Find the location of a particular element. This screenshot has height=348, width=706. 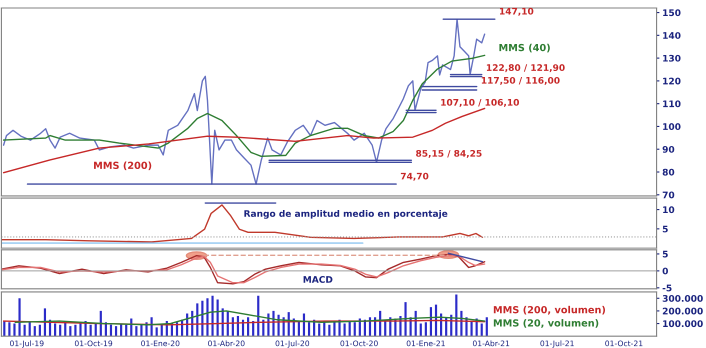

y-tick-label: 80 is located at coordinates (668, 172).